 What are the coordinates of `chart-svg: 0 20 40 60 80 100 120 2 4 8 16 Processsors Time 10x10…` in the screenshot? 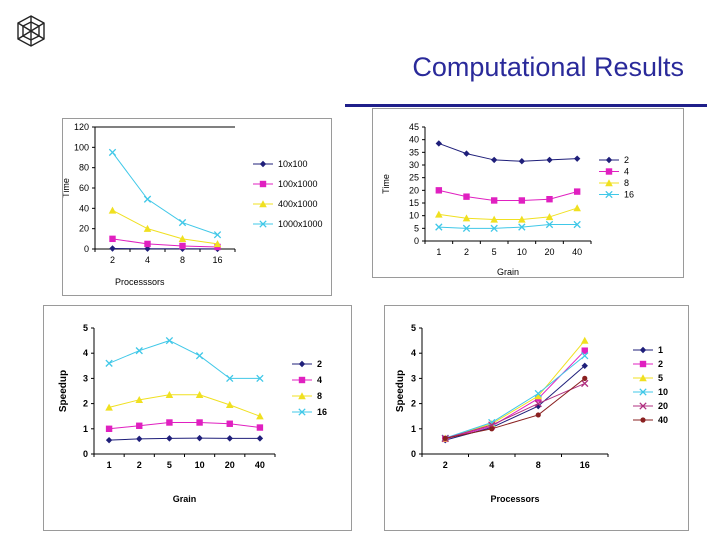 It's located at (193, 204).